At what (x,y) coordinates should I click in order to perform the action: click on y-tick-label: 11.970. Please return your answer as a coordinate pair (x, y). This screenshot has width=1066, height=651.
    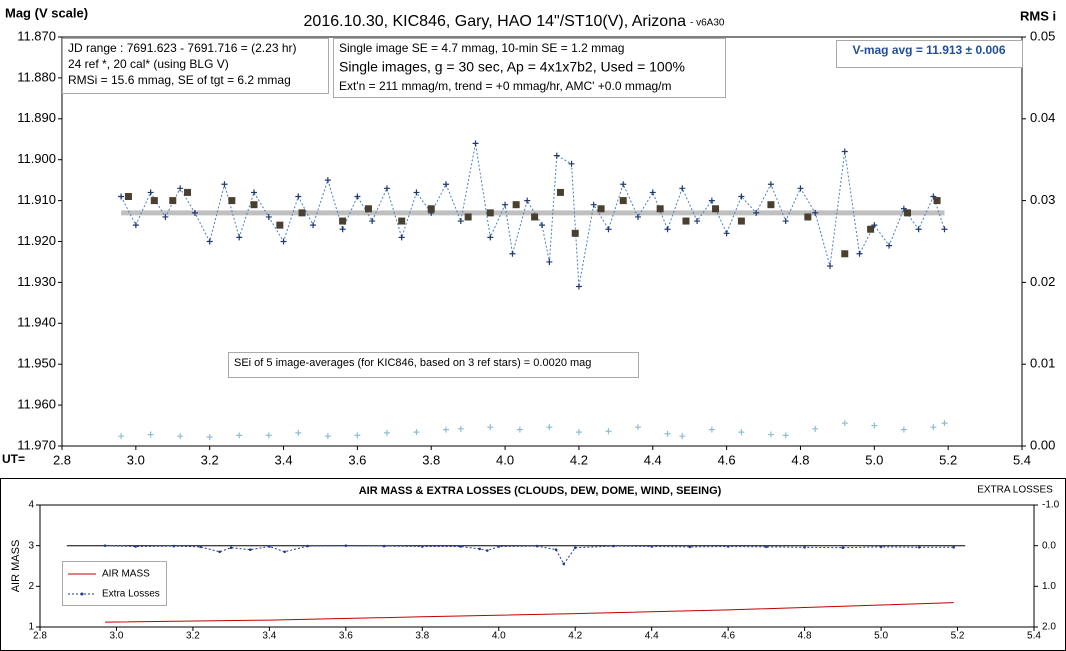
    Looking at the image, I should click on (36, 444).